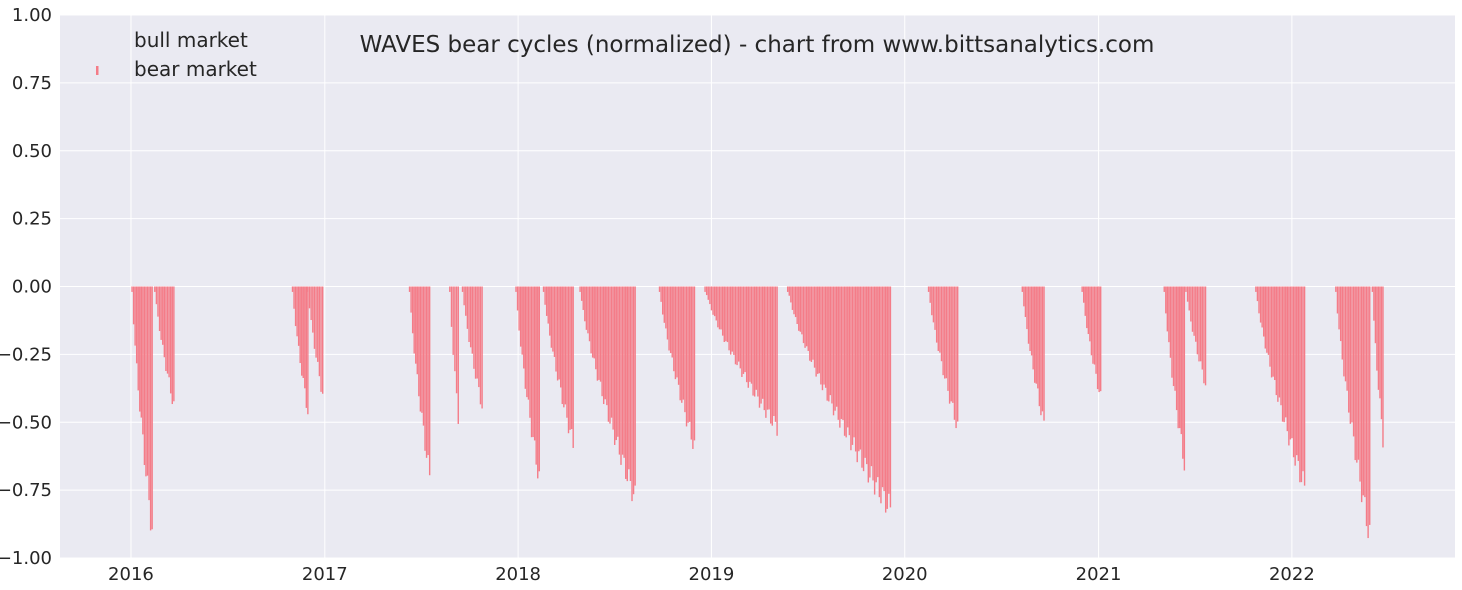 This screenshot has height=590, width=1462. Describe the element at coordinates (32, 287) in the screenshot. I see `y-tick-label: 0.00` at that location.